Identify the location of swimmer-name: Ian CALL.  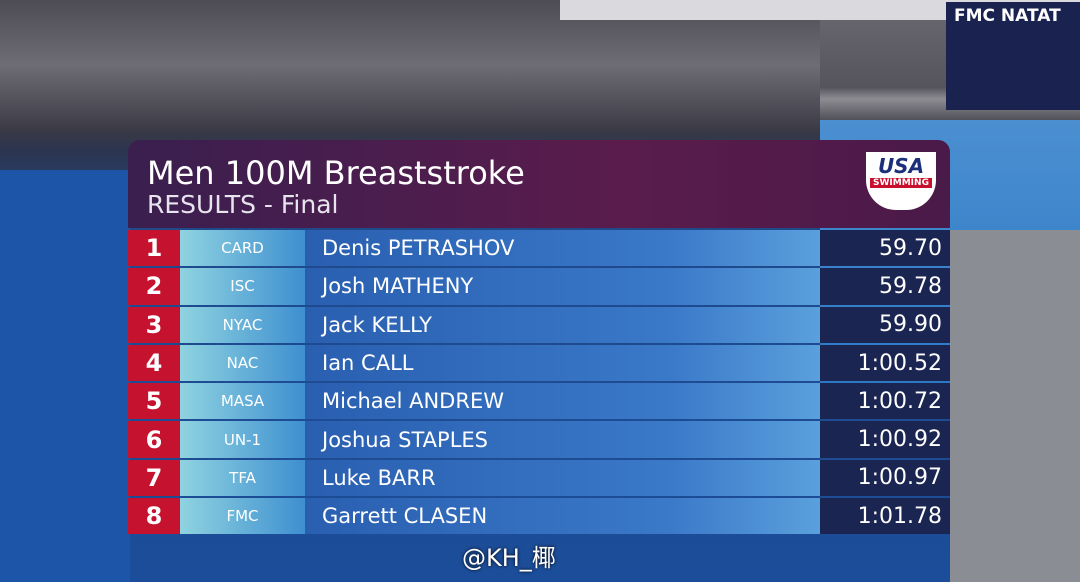
(562, 363).